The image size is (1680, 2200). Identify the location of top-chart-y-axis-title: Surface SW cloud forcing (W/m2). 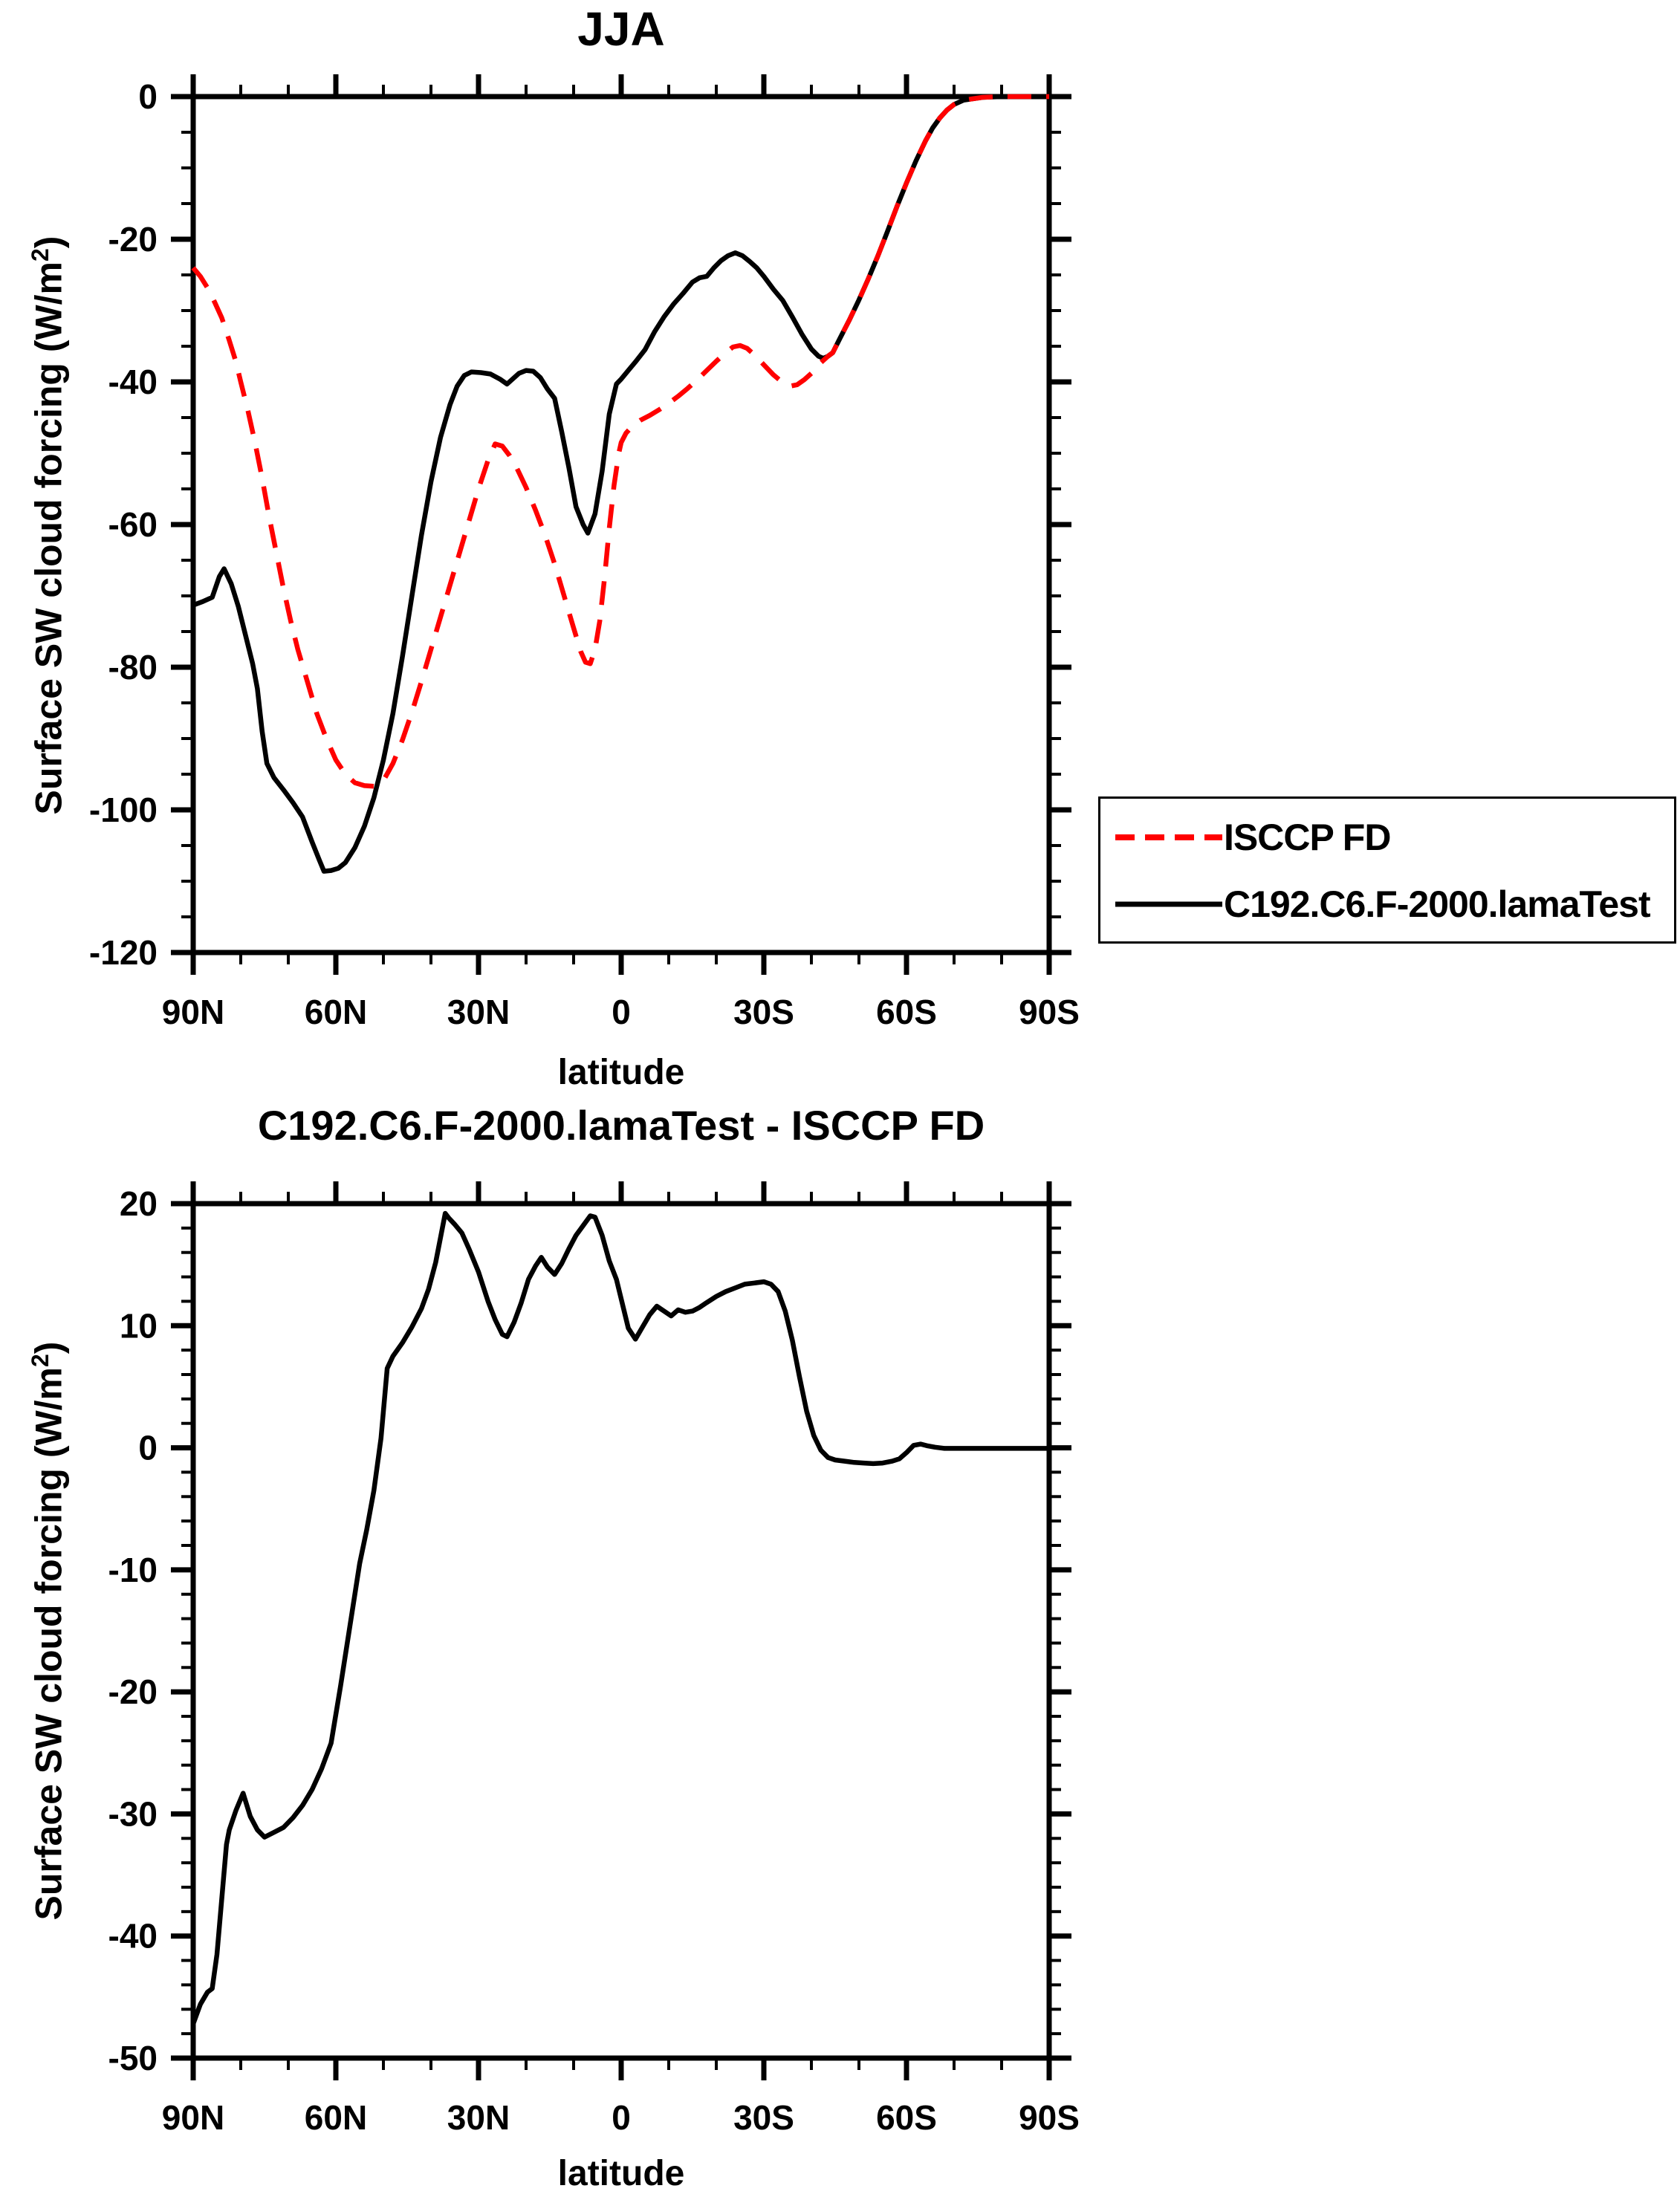
(44, 525).